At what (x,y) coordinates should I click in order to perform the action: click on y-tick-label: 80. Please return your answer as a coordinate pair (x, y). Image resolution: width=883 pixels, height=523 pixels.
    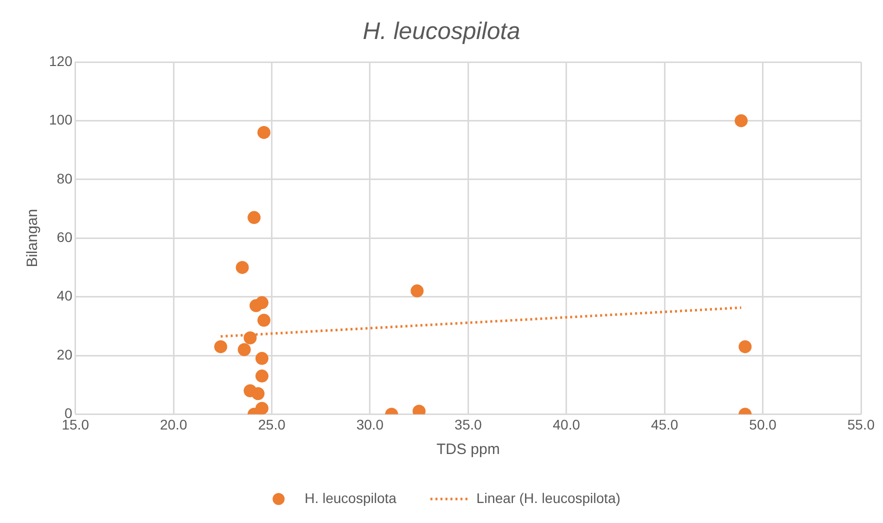
    Looking at the image, I should click on (64, 178).